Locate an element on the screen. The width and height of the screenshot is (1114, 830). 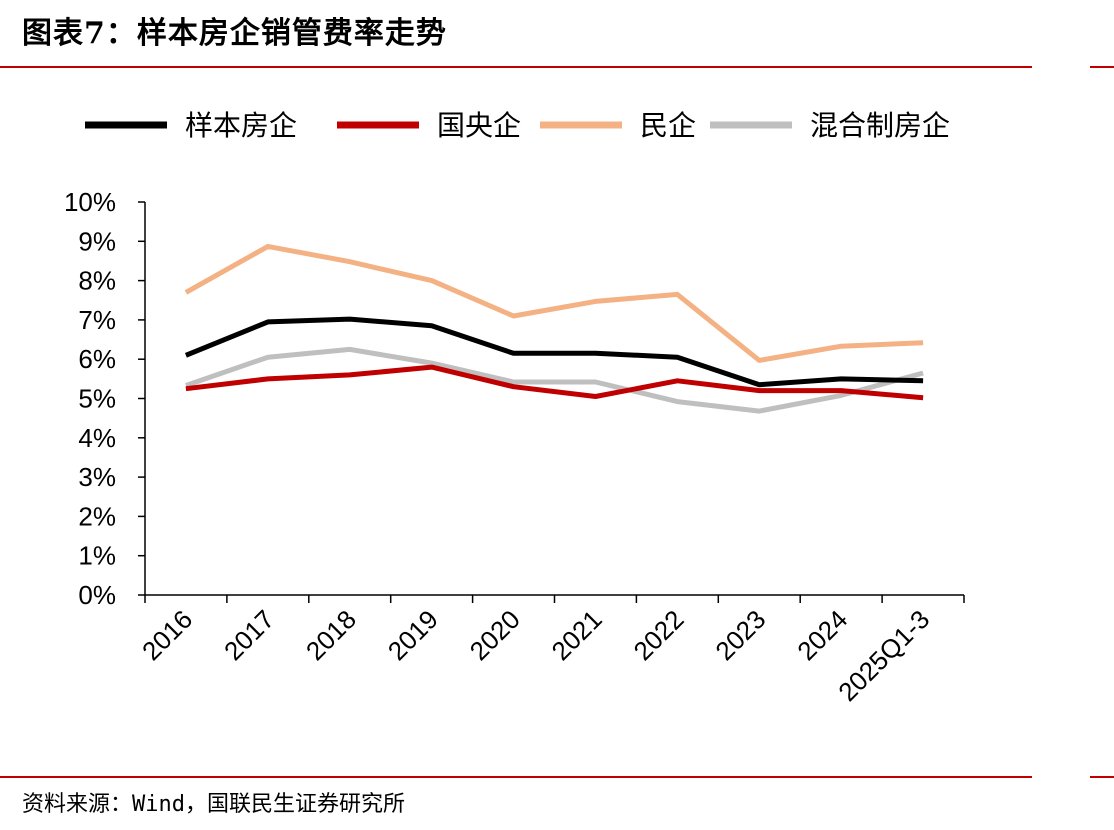
x-tick-label: 2022 is located at coordinates (658, 635).